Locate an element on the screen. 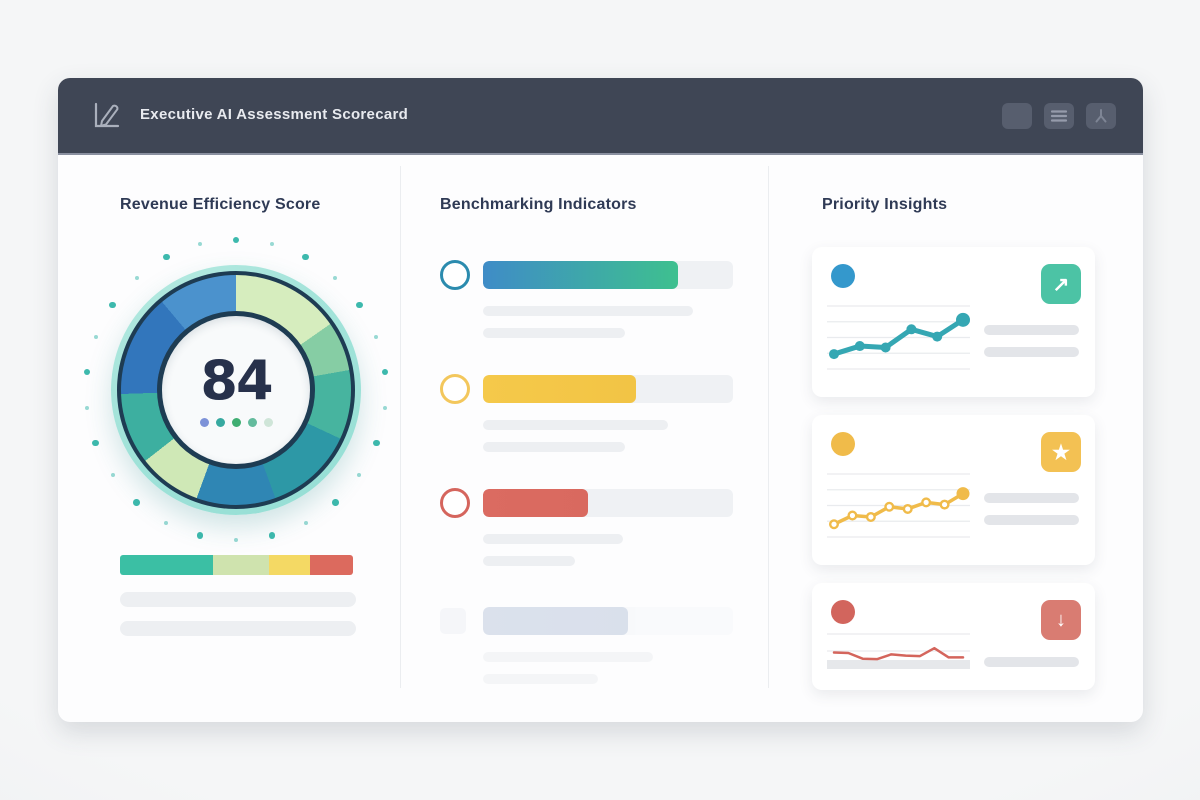  titlebar-actions is located at coordinates (1059, 116).